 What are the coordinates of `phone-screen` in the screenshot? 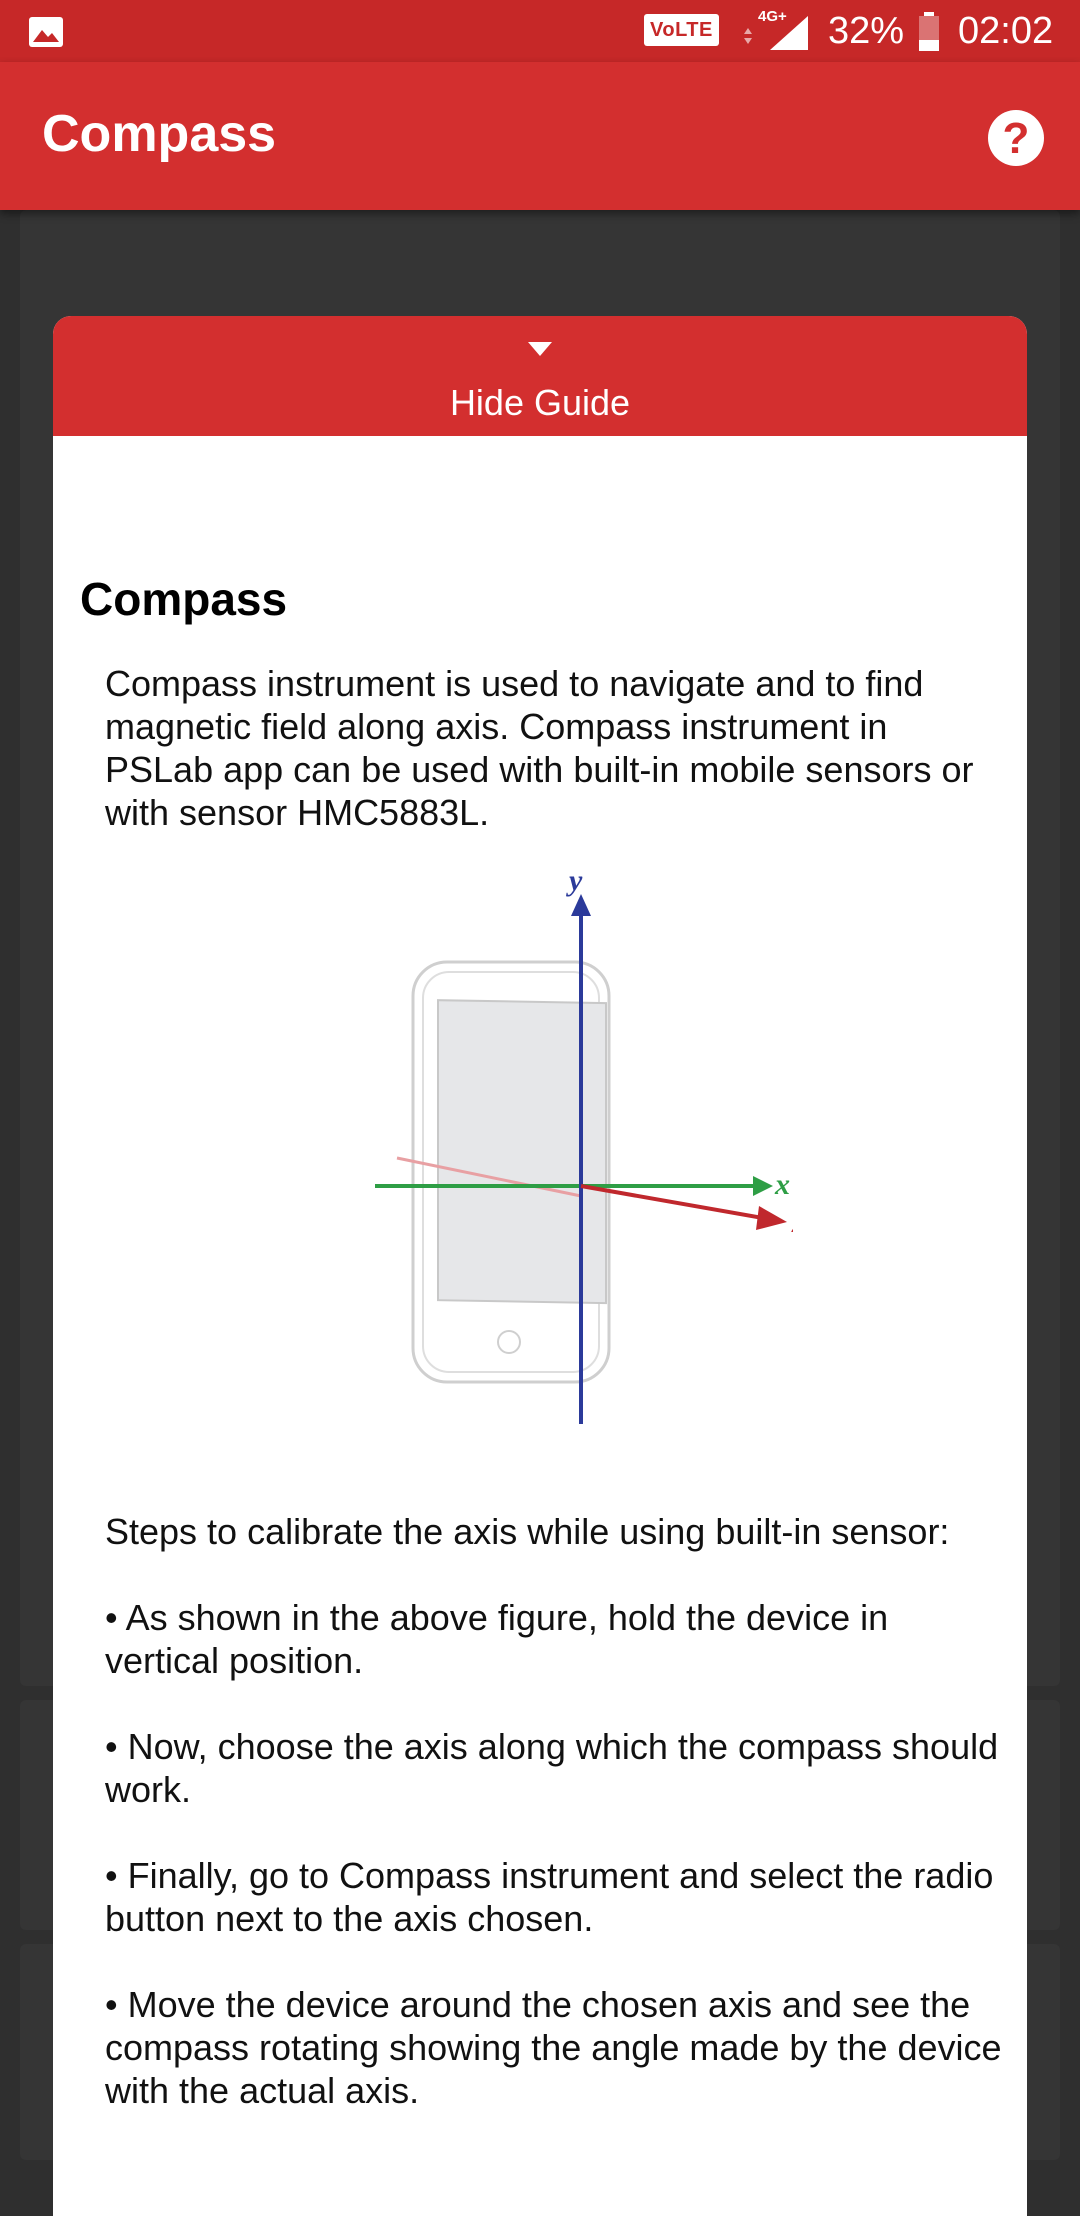 It's located at (522, 1152).